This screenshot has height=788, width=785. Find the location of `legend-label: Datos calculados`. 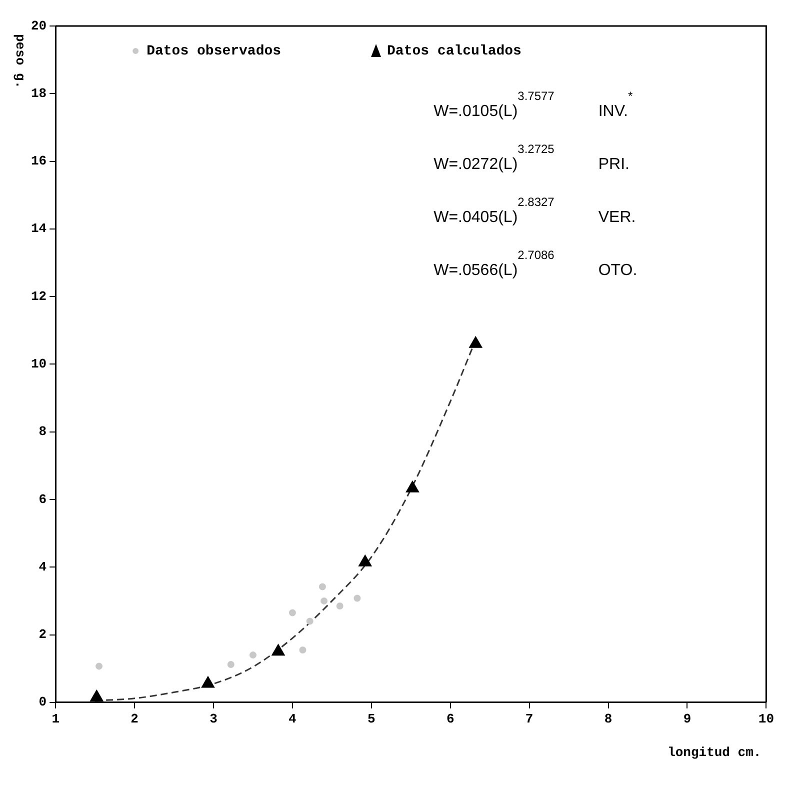

legend-label: Datos calculados is located at coordinates (454, 52).